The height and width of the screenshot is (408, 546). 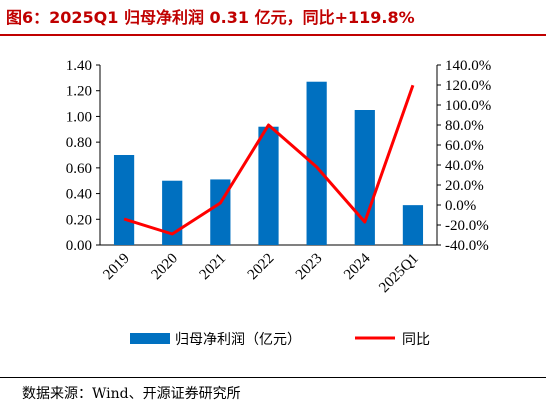 I want to click on right-tick-label: -20.0%, so click(x=467, y=226).